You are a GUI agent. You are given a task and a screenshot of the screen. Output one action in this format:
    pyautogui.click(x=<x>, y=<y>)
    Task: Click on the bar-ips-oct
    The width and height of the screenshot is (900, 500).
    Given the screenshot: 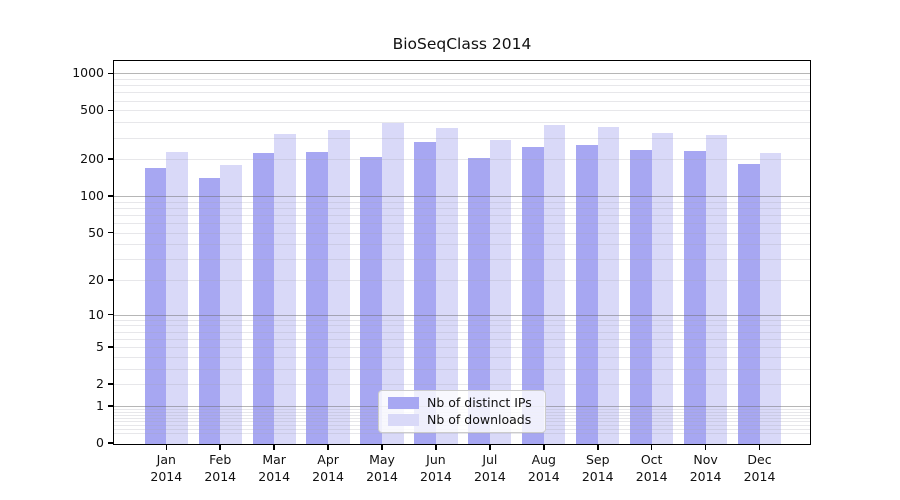 What is the action you would take?
    pyautogui.click(x=641, y=297)
    